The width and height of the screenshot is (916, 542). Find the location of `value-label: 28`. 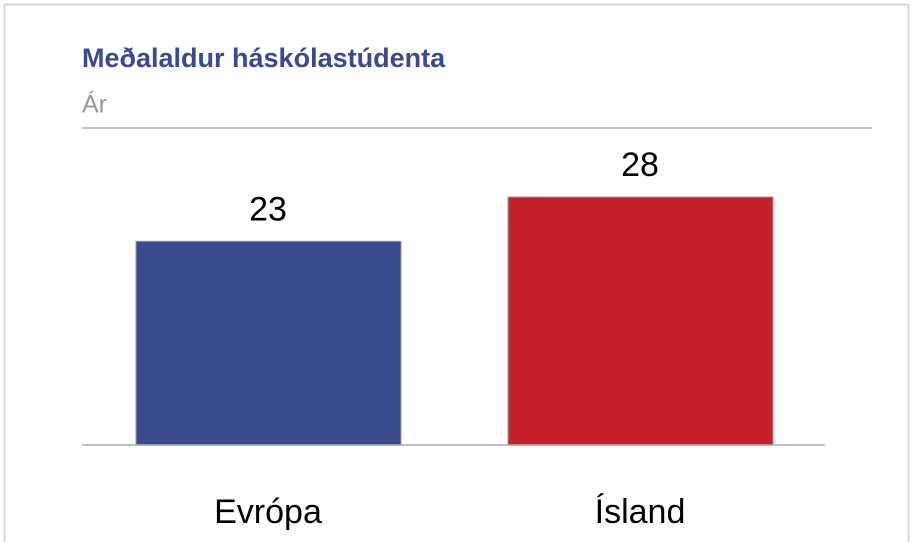

value-label: 28 is located at coordinates (640, 165).